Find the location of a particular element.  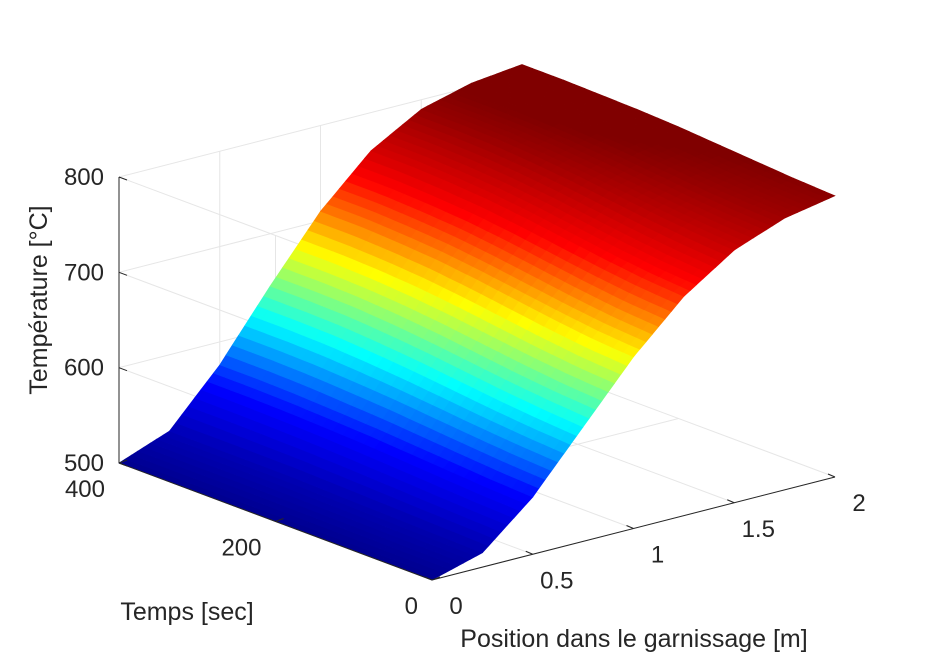

z-tick-label: 600 is located at coordinates (84, 368).